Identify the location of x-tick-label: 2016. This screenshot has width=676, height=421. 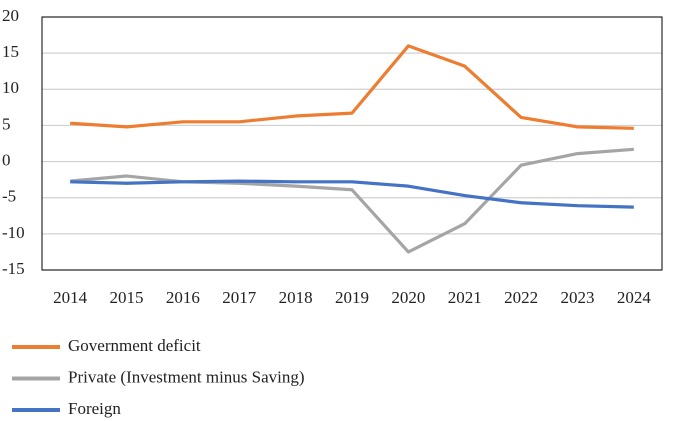
(183, 297).